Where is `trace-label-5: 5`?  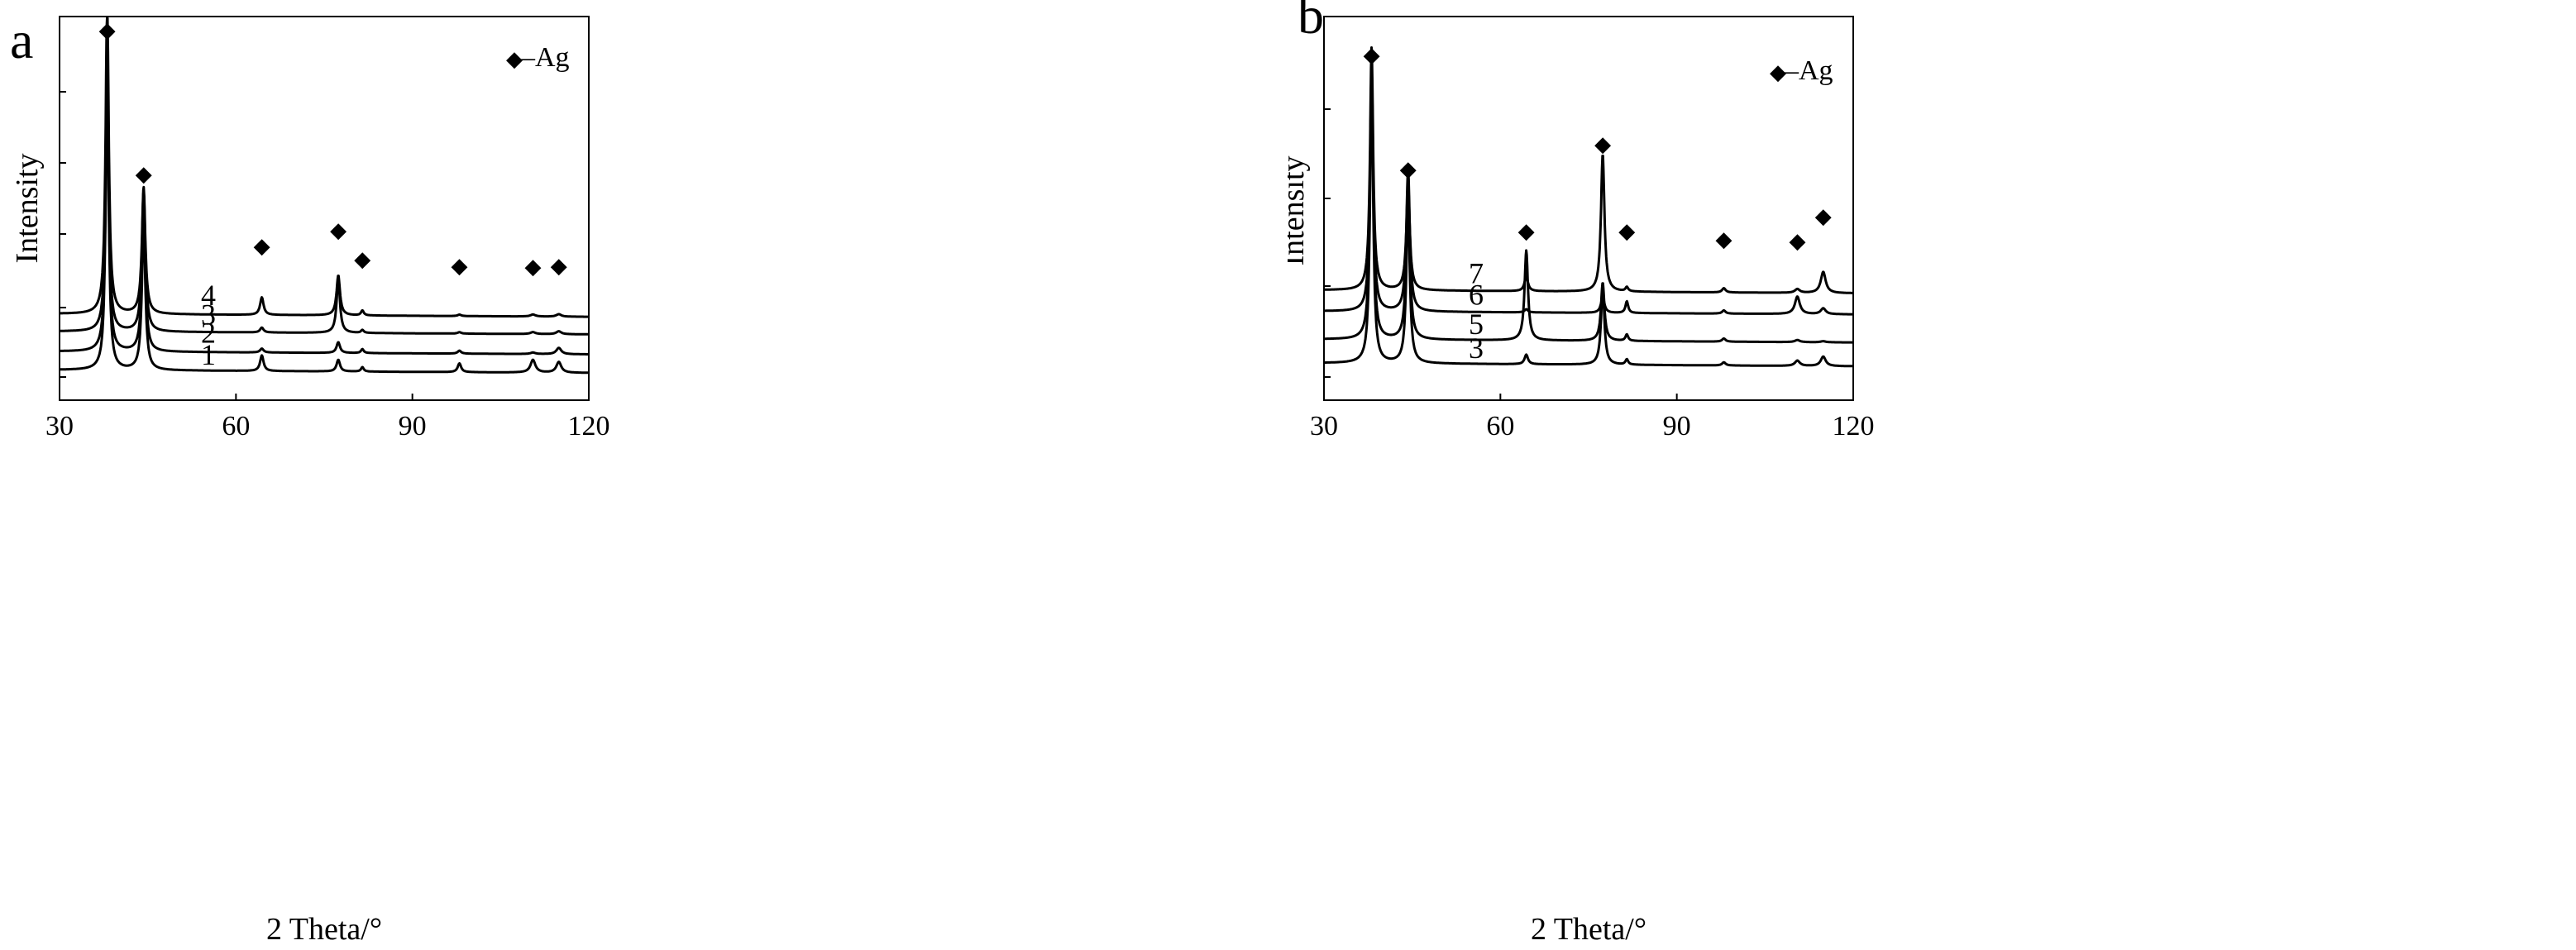
trace-label-5: 5 is located at coordinates (1476, 324).